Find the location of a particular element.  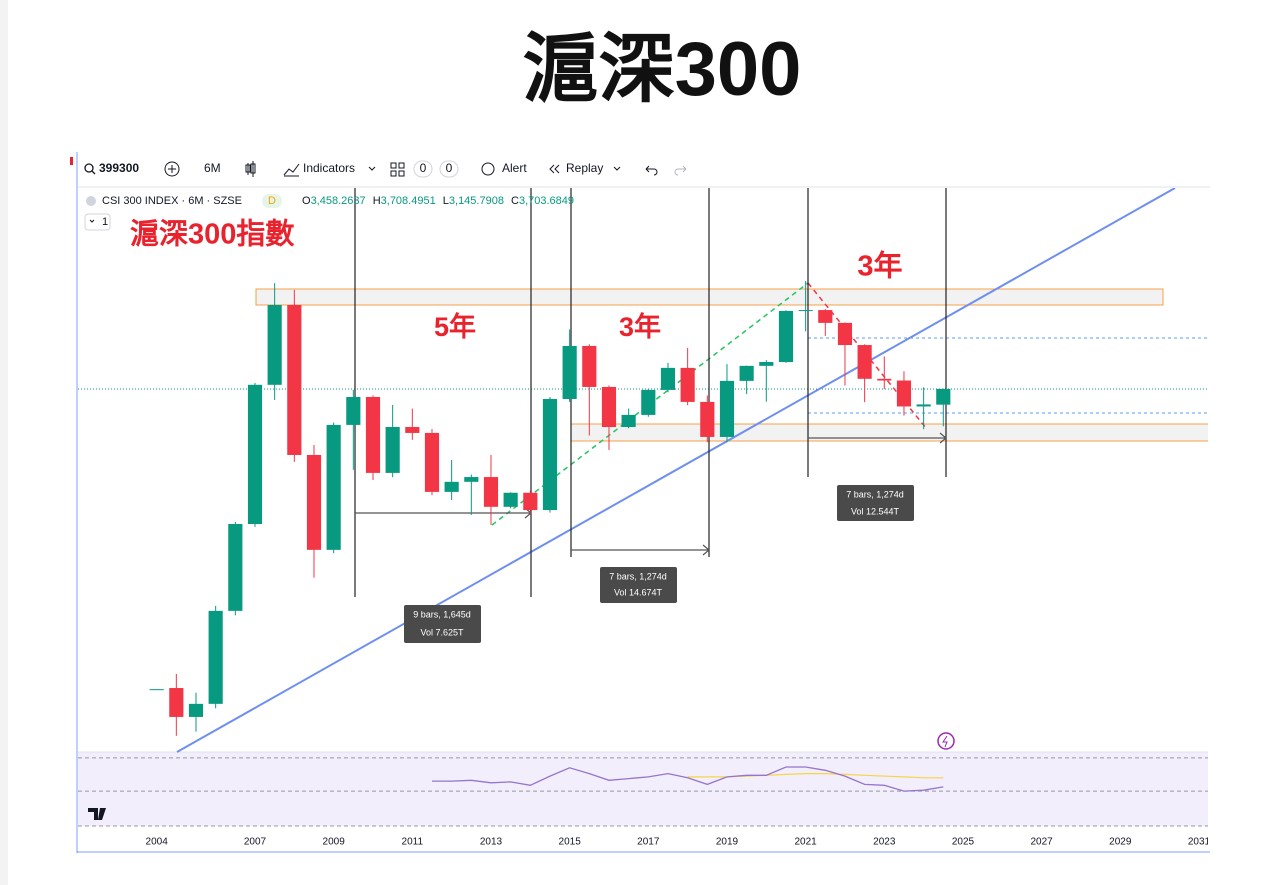

symbol: 399300 is located at coordinates (119, 168).